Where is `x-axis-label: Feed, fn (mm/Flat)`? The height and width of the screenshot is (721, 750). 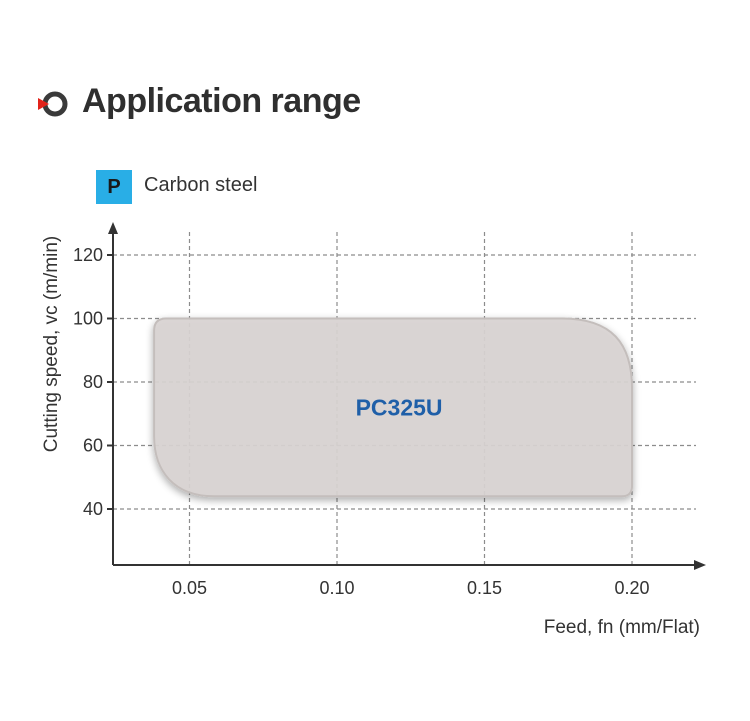 x-axis-label: Feed, fn (mm/Flat) is located at coordinates (622, 627).